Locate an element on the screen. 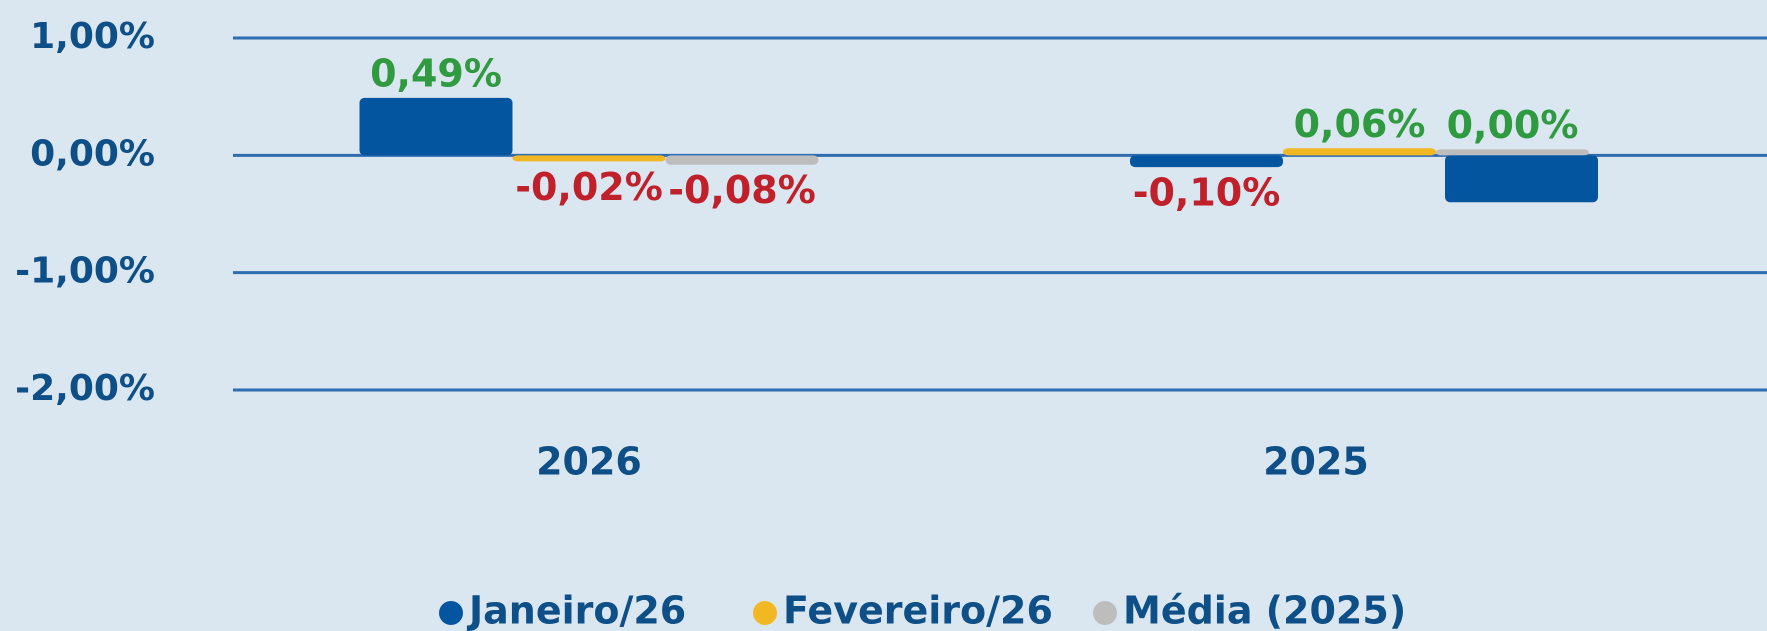  y-tick-label: -1,00% is located at coordinates (85, 271).